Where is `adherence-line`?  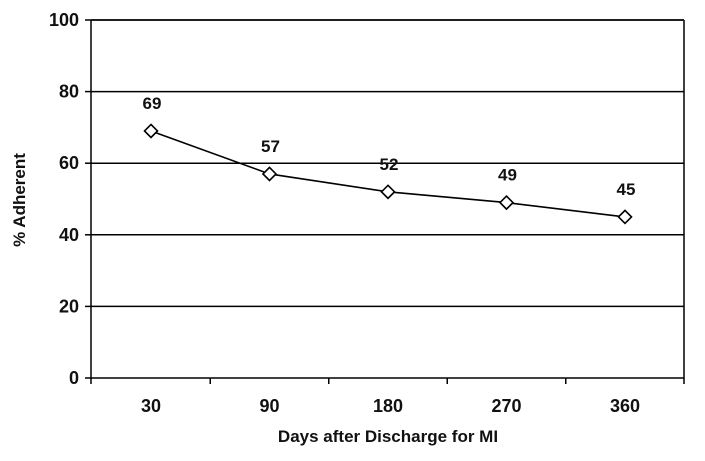 adherence-line is located at coordinates (388, 174).